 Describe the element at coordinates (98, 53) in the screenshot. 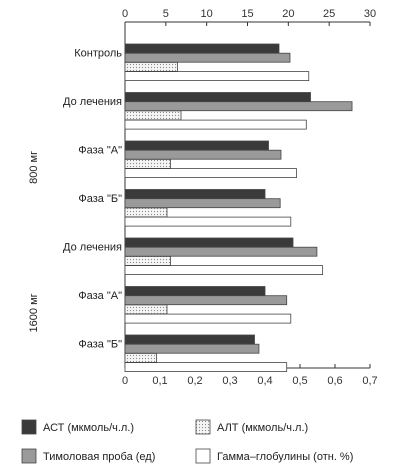

I see `category-label: Контроль` at that location.